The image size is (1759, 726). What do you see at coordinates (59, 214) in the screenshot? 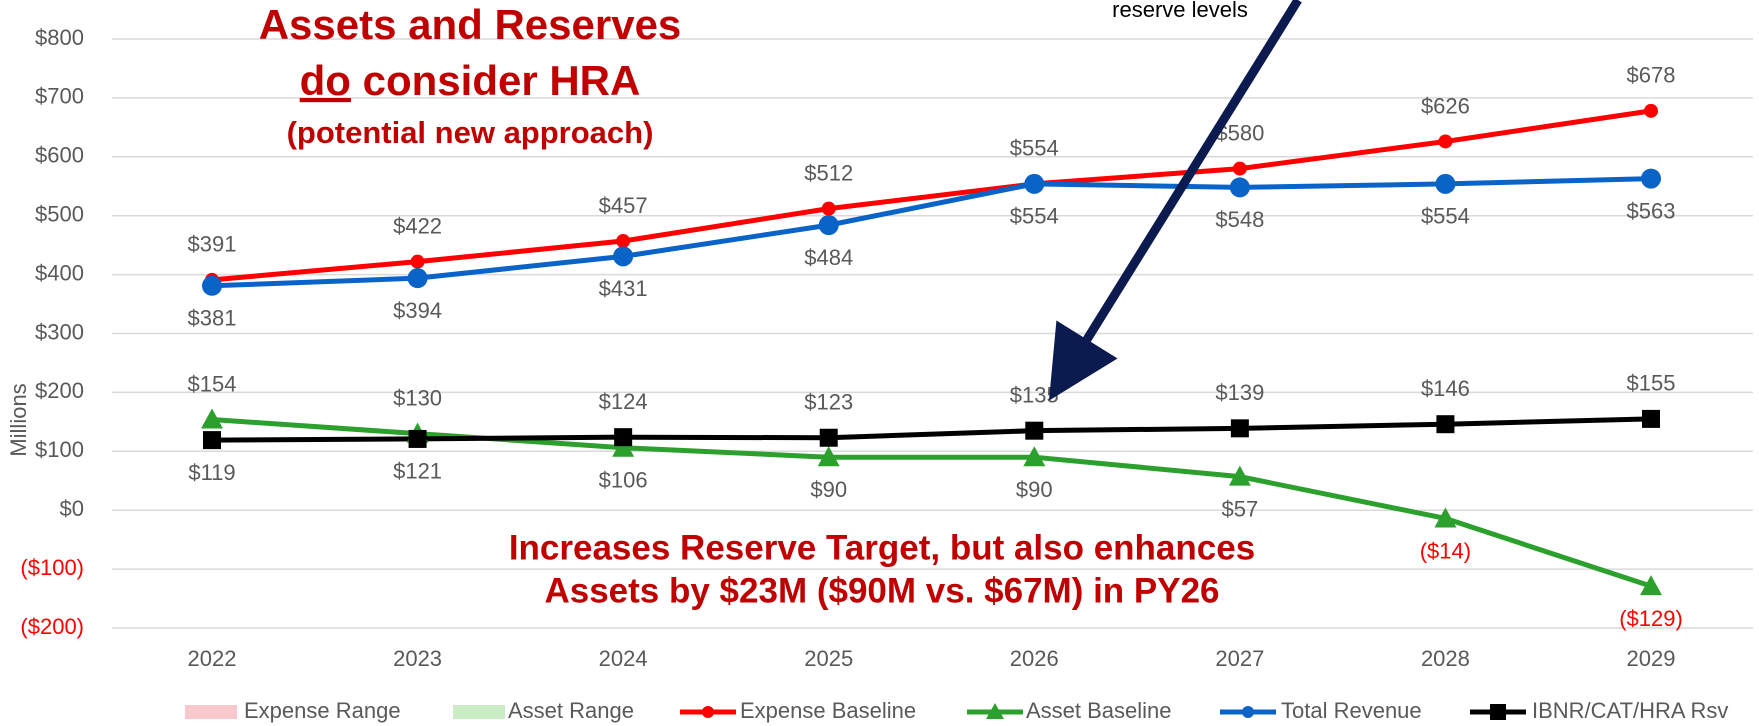
I see `y-tick-label: $500` at bounding box center [59, 214].